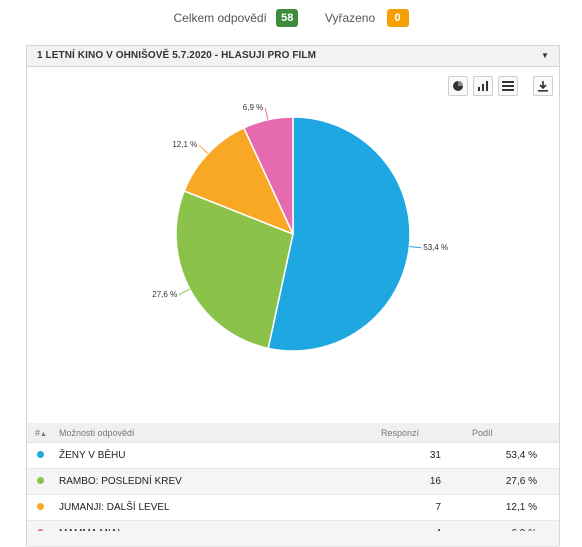  I want to click on excluded-badge: 0, so click(397, 18).